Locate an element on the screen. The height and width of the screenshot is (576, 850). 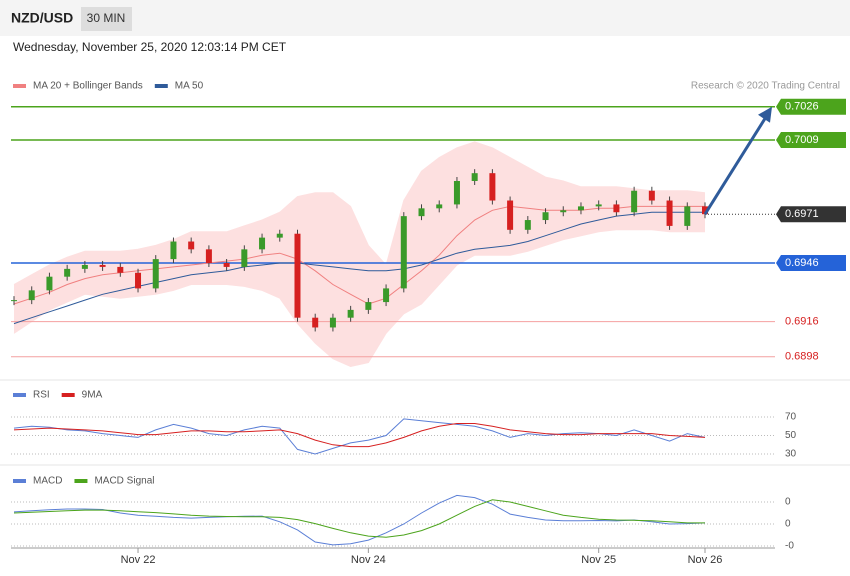
symbol: NZD/USD is located at coordinates (42, 18).